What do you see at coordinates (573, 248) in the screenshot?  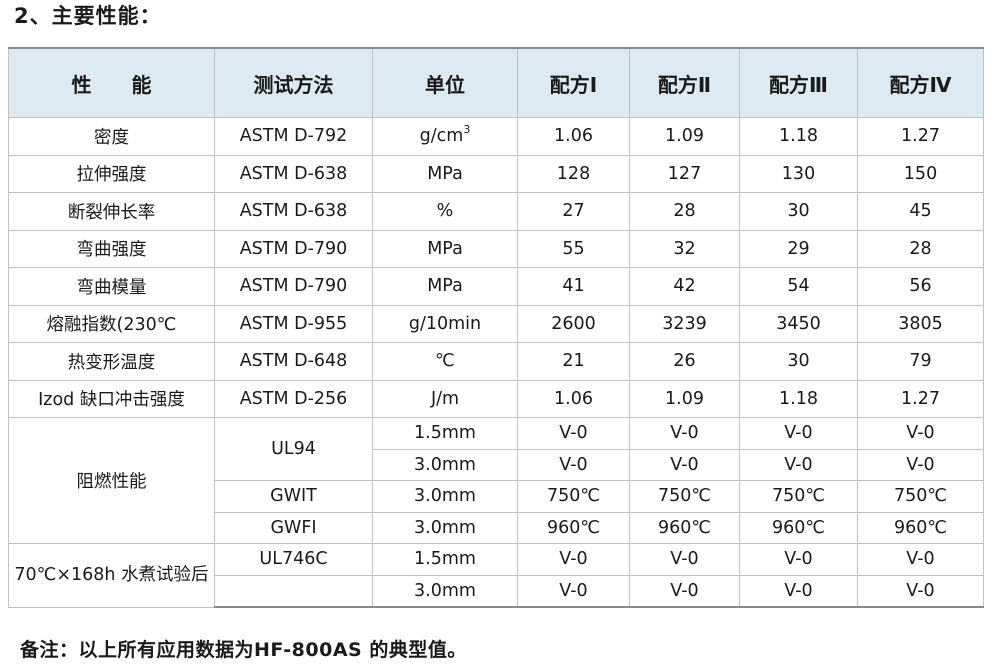 I see `value-cell: 55` at bounding box center [573, 248].